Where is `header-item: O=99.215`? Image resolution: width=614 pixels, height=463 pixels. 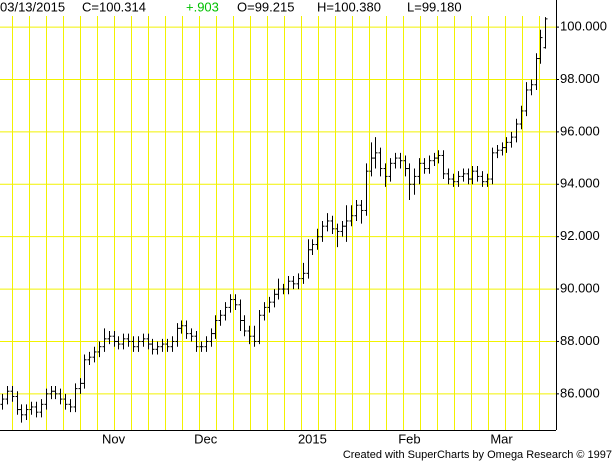 header-item: O=99.215 is located at coordinates (265, 7).